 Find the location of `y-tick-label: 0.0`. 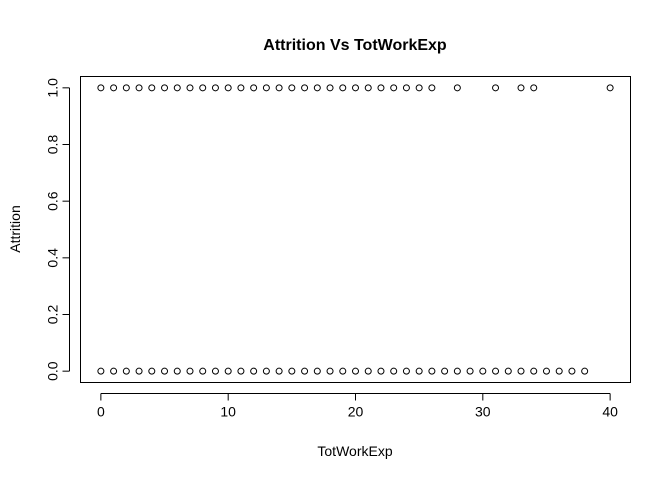

y-tick-label: 0.0 is located at coordinates (53, 371).